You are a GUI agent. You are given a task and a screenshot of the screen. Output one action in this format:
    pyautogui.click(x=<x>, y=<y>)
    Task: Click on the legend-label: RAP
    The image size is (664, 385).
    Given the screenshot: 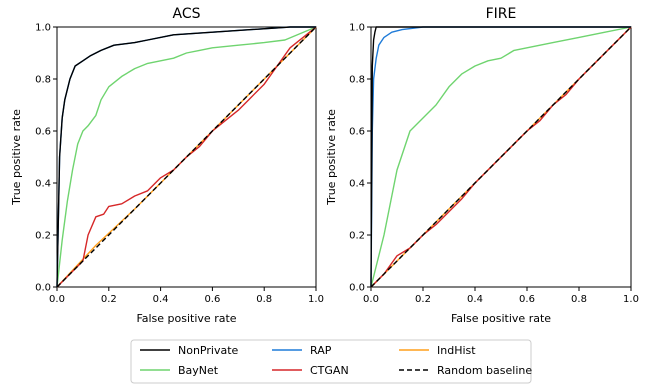 What is the action you would take?
    pyautogui.click(x=321, y=350)
    